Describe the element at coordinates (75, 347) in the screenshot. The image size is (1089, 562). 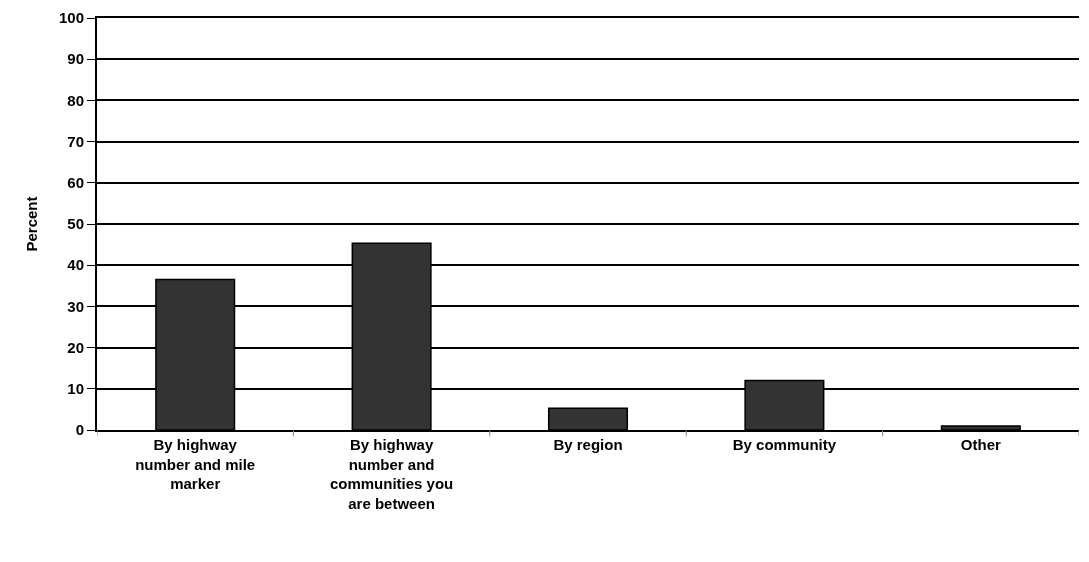
I see `y-tick-label: 20` at that location.